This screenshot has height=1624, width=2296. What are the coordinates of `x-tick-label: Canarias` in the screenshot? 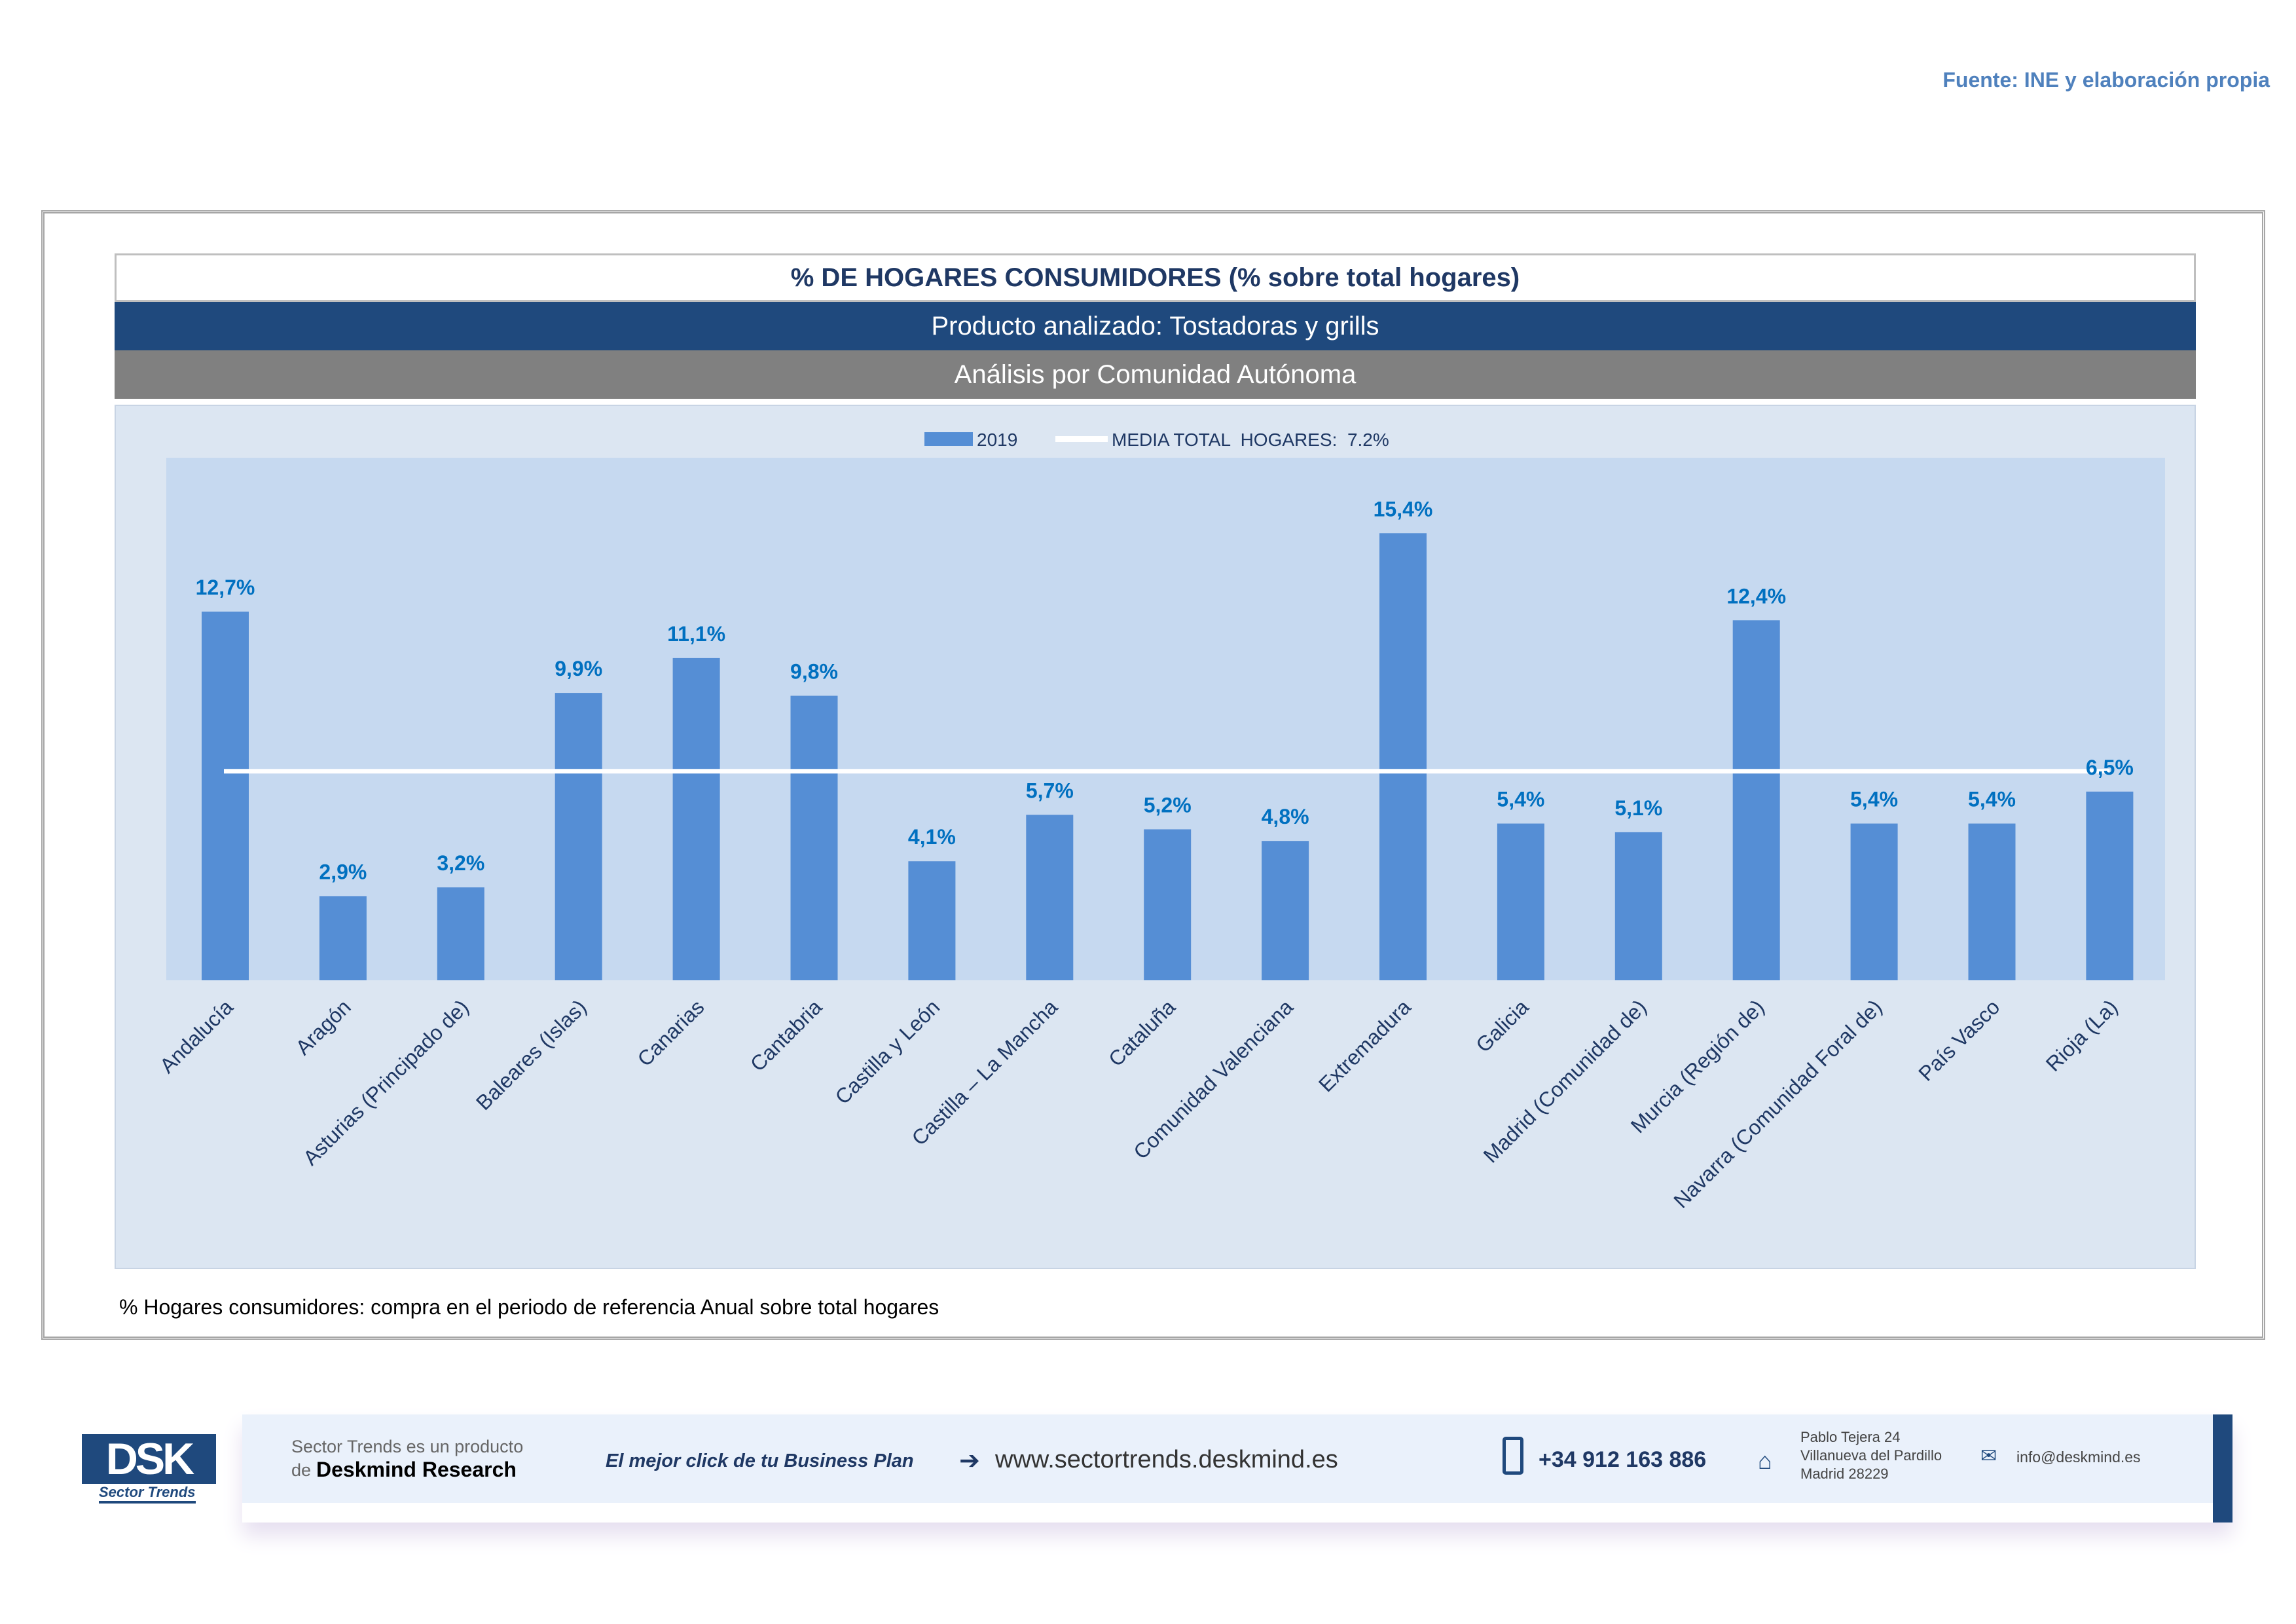 It's located at (671, 1033).